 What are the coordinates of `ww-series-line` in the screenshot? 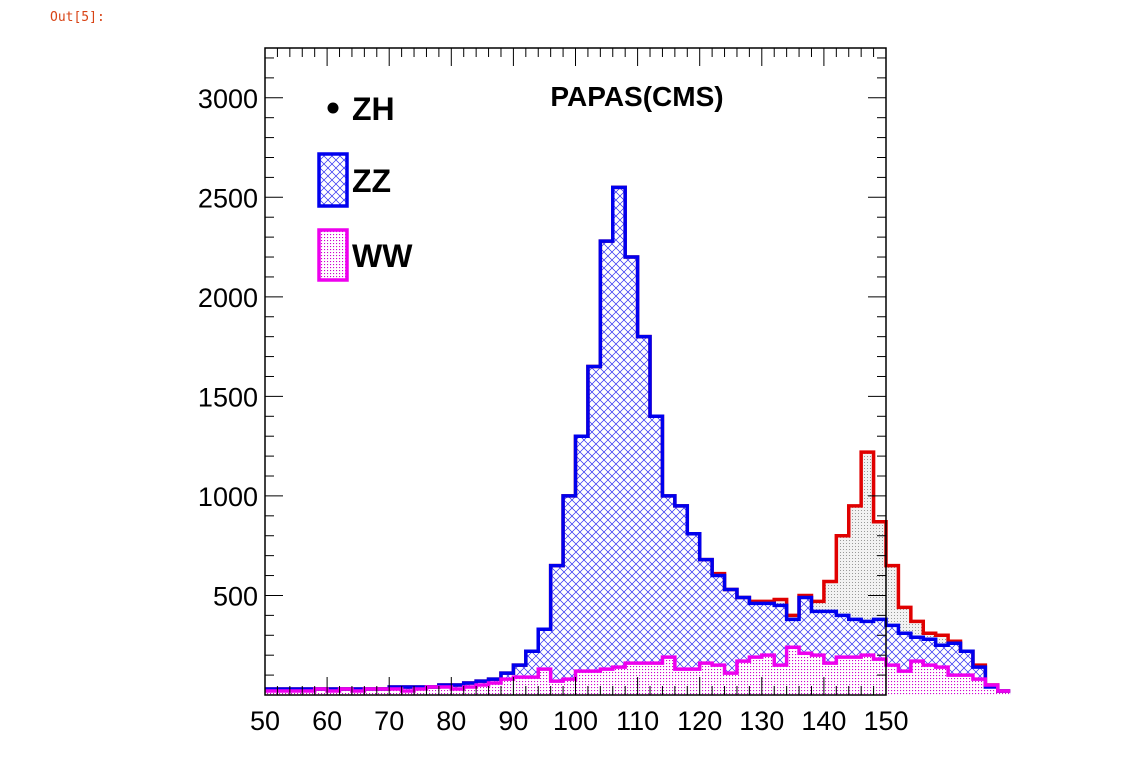 It's located at (638, 669).